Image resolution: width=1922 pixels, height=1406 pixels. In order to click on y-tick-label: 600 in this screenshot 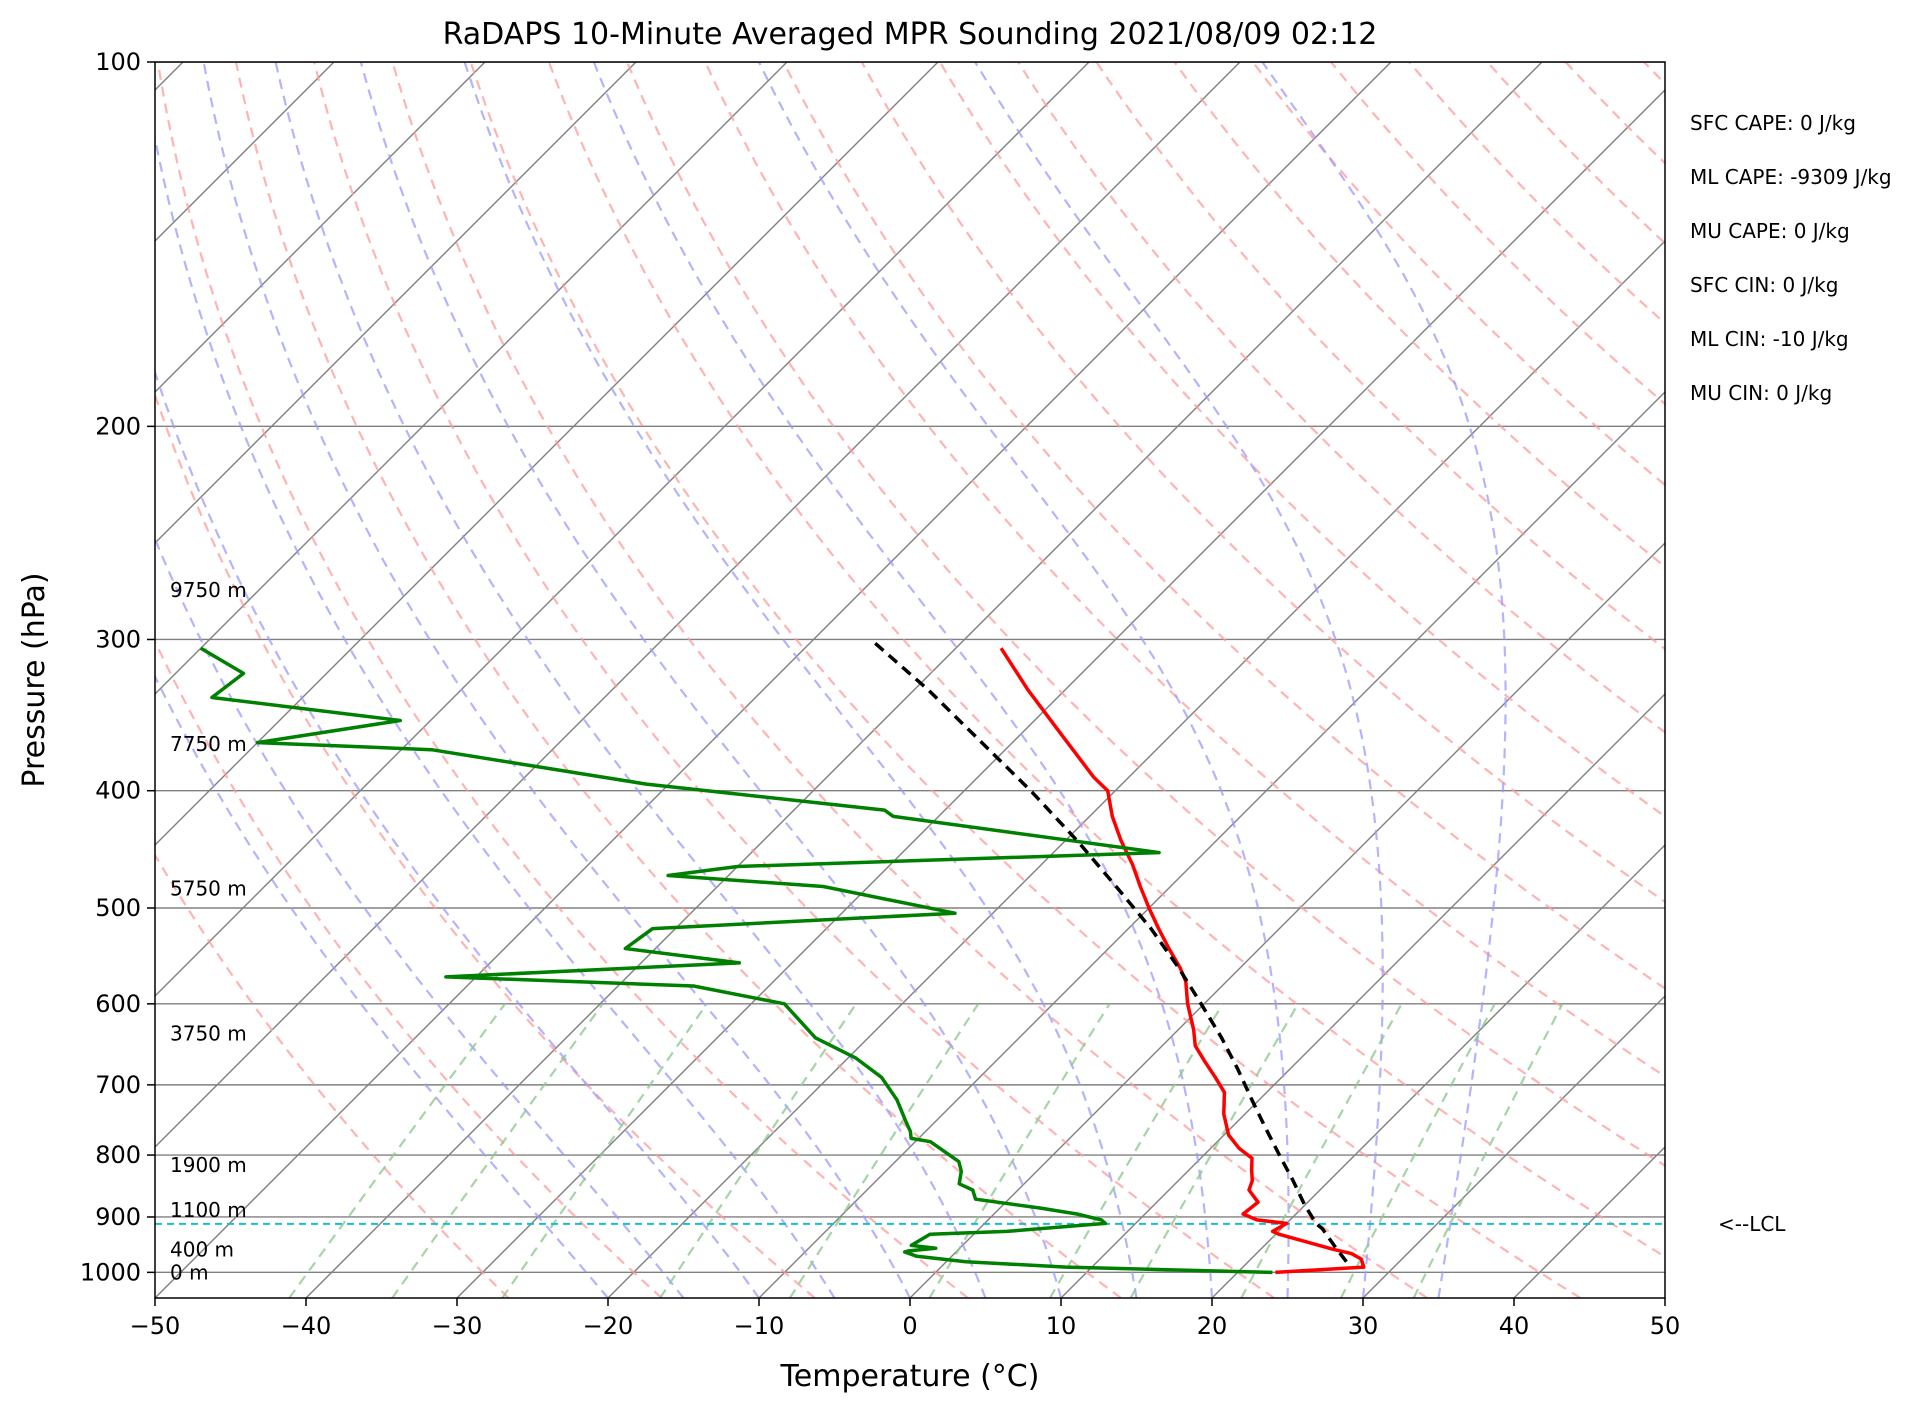, I will do `click(118, 1004)`.